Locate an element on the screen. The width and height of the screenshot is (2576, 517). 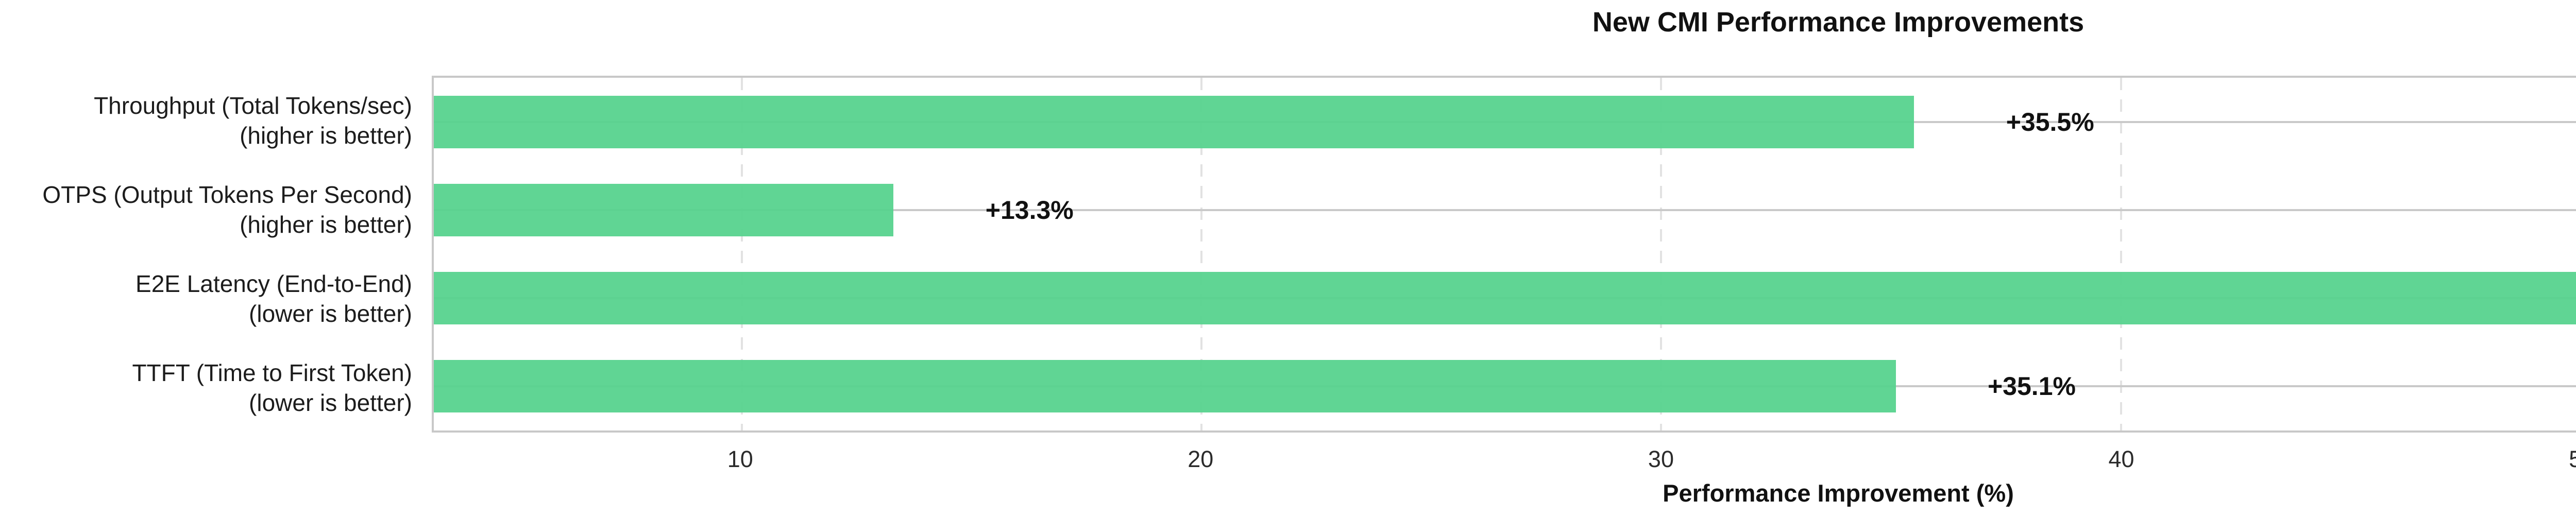
x-tick-label: 30 is located at coordinates (1661, 459).